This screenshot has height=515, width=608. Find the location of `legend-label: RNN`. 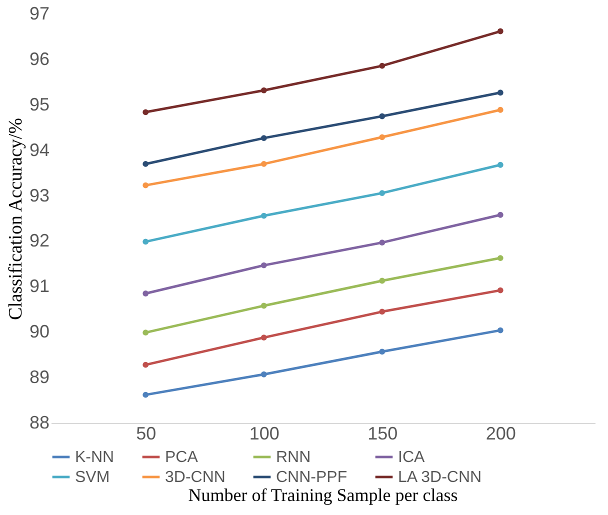

legend-label: RNN is located at coordinates (293, 457).